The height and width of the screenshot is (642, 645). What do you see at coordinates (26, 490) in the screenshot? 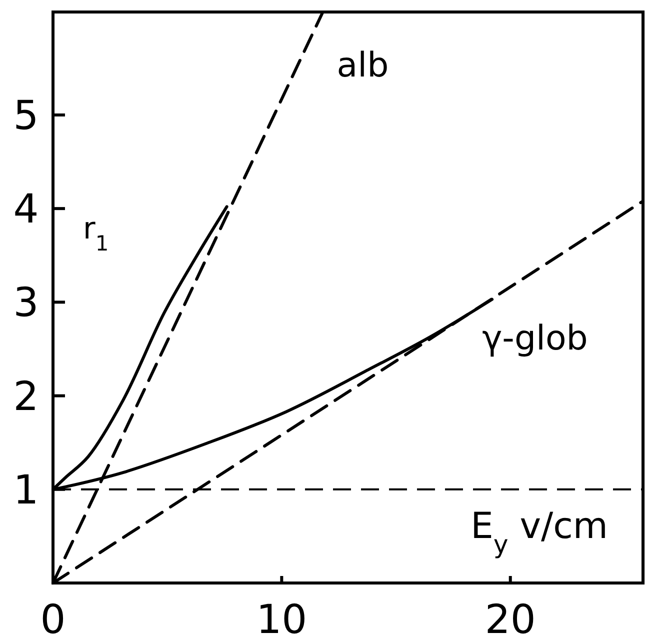
I see `y-tick-label: 1` at bounding box center [26, 490].